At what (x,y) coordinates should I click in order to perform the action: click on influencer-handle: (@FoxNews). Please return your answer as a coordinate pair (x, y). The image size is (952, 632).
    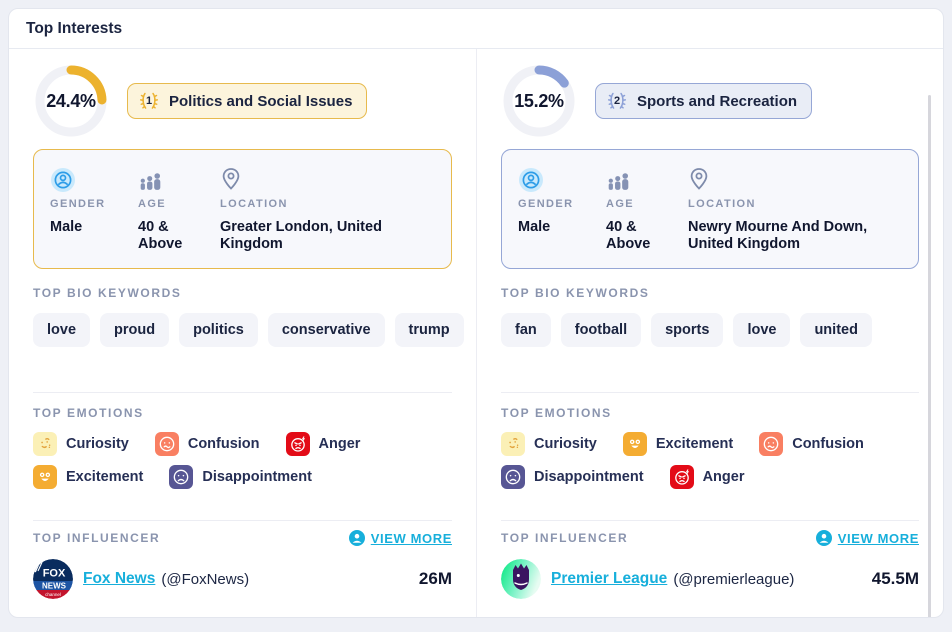
    Looking at the image, I should click on (205, 579).